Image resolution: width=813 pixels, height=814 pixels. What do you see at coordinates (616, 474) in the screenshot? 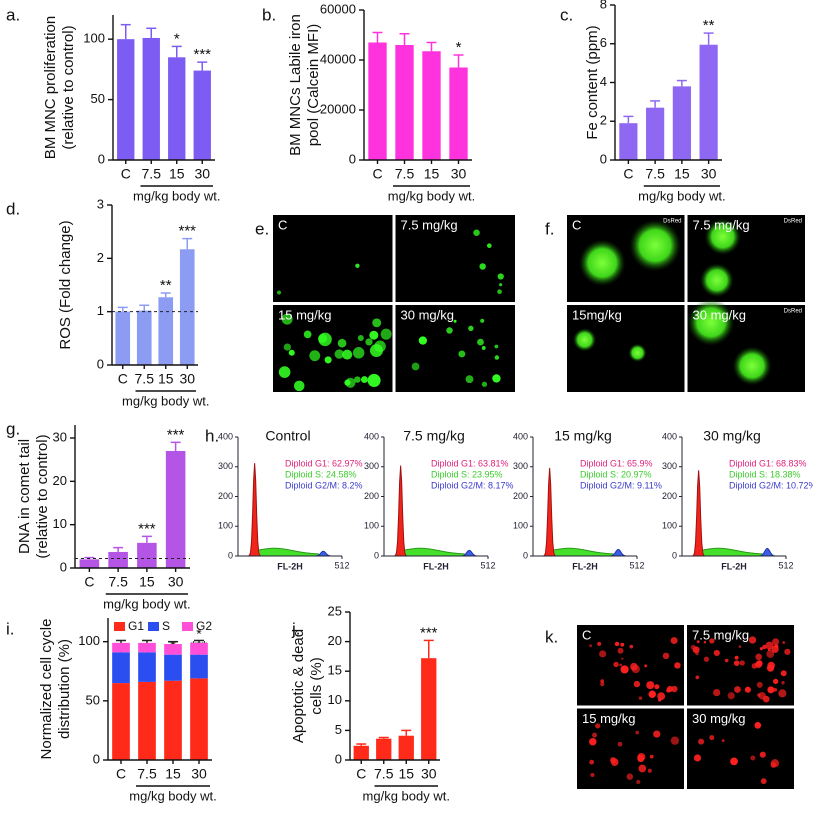
I see `phase-stat: Diploid S: 20.97%` at bounding box center [616, 474].